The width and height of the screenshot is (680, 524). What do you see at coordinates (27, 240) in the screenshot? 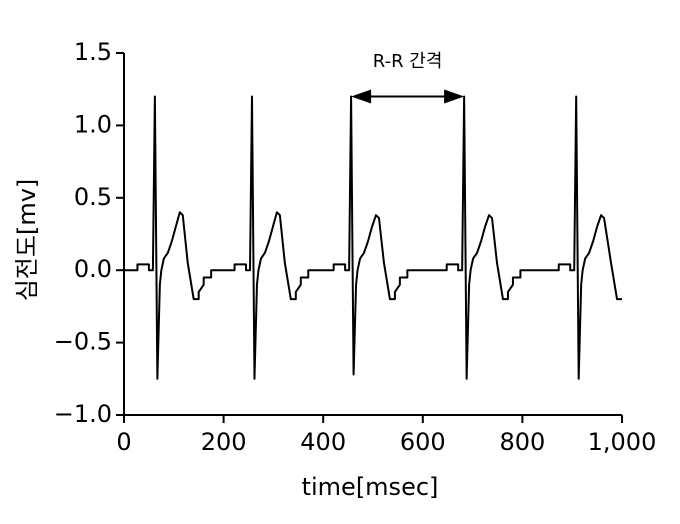
I see `y-axis-label: 심전도[mv]` at bounding box center [27, 240].